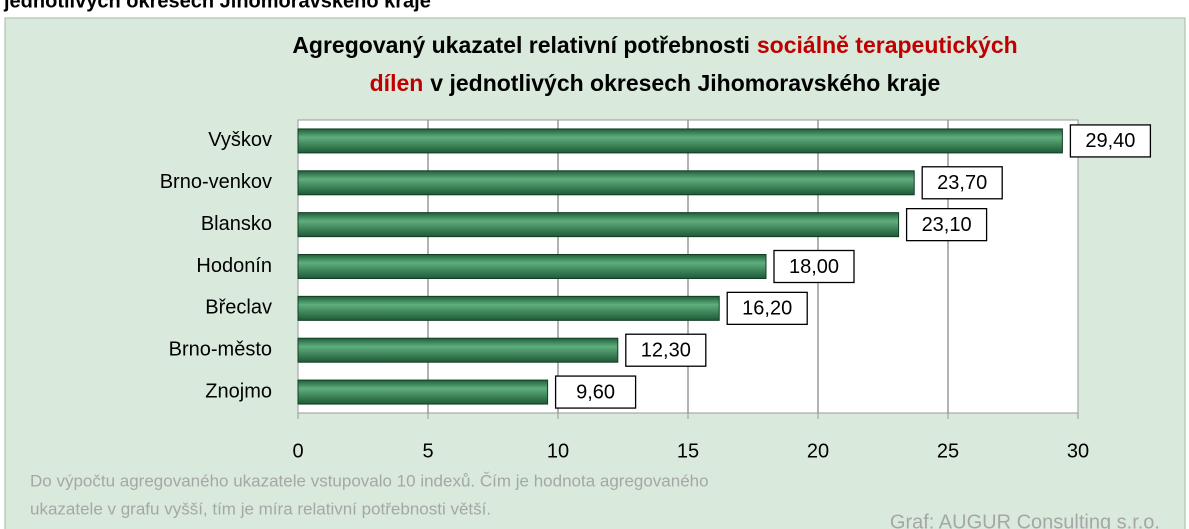 The height and width of the screenshot is (529, 1189). What do you see at coordinates (216, 182) in the screenshot?
I see `y-tick-label: Brno-venkov` at bounding box center [216, 182].